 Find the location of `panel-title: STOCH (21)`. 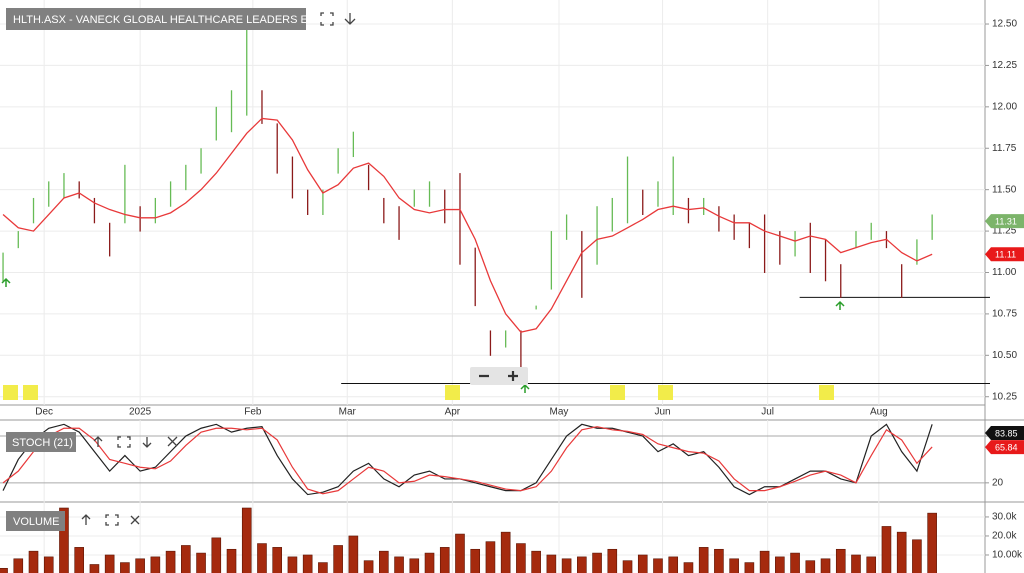

panel-title: STOCH (21) is located at coordinates (42, 443).